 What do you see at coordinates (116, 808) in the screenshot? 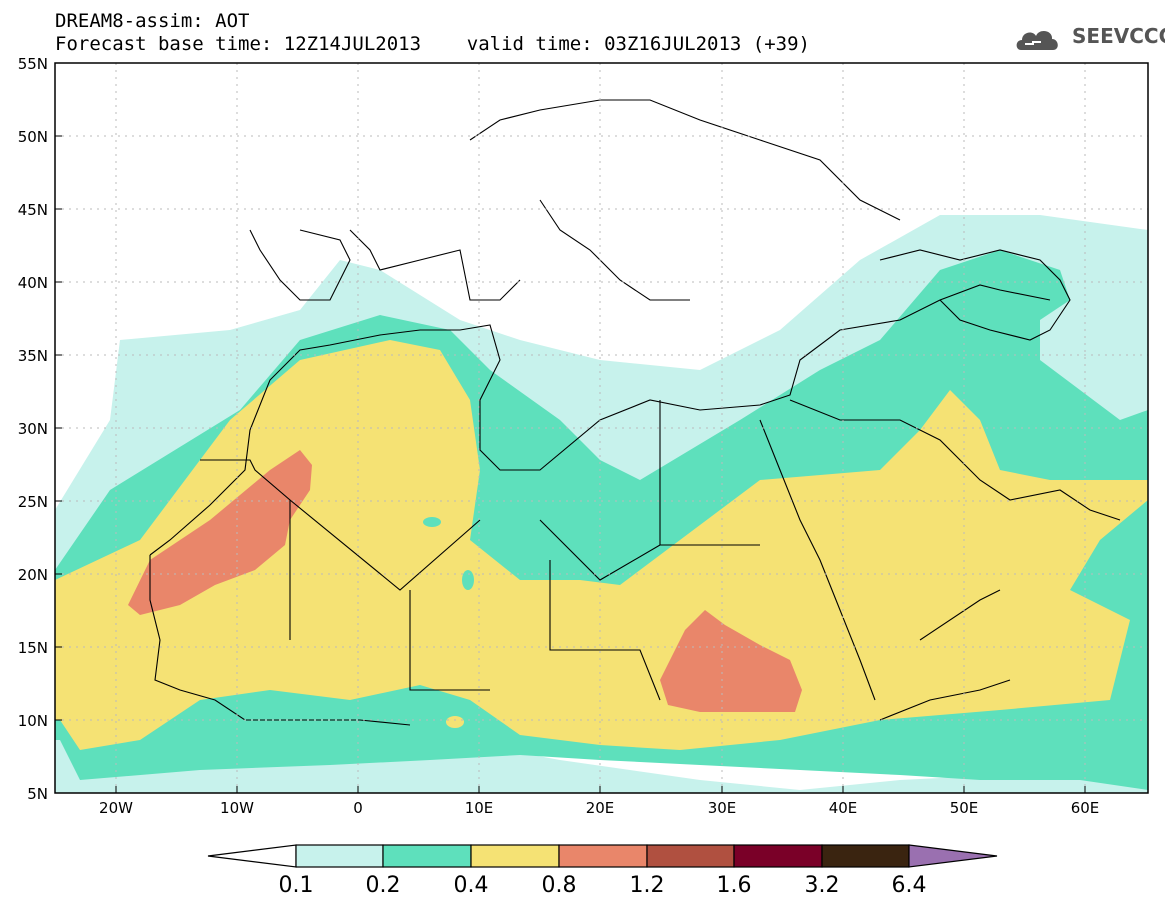
I see `lon-label-20w: 20W` at bounding box center [116, 808].